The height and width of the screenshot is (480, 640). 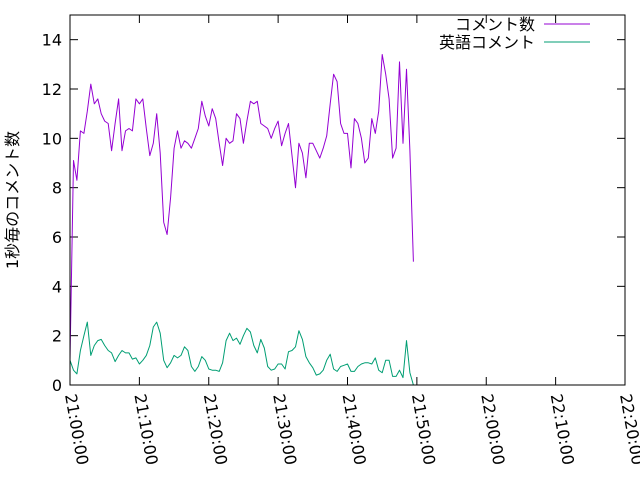 What do you see at coordinates (76, 429) in the screenshot?
I see `x-tick-label: 21:00:00` at bounding box center [76, 429].